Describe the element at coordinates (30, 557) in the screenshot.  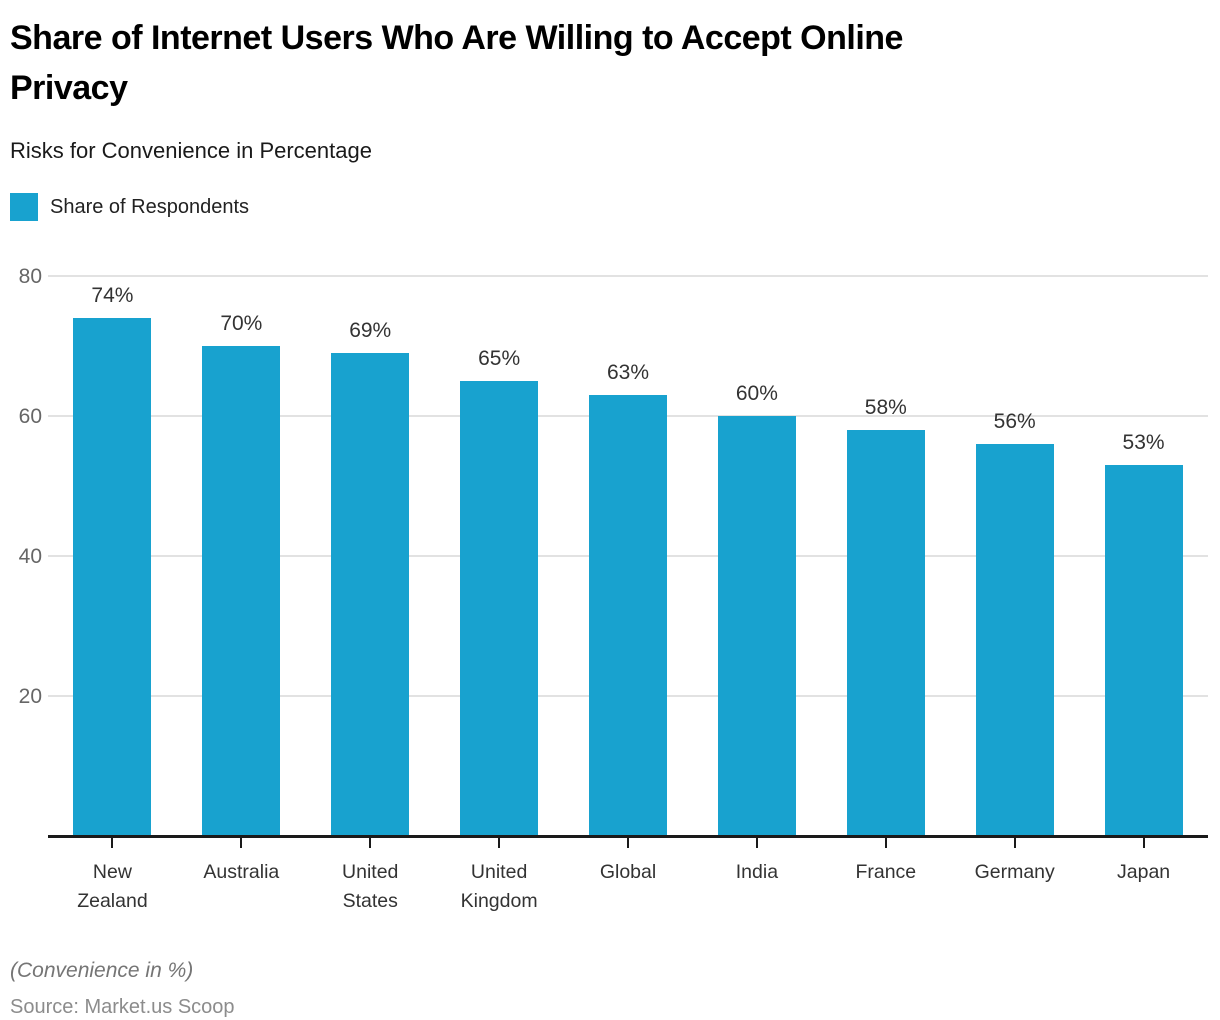
I see `y-tick-label-40: 40` at that location.